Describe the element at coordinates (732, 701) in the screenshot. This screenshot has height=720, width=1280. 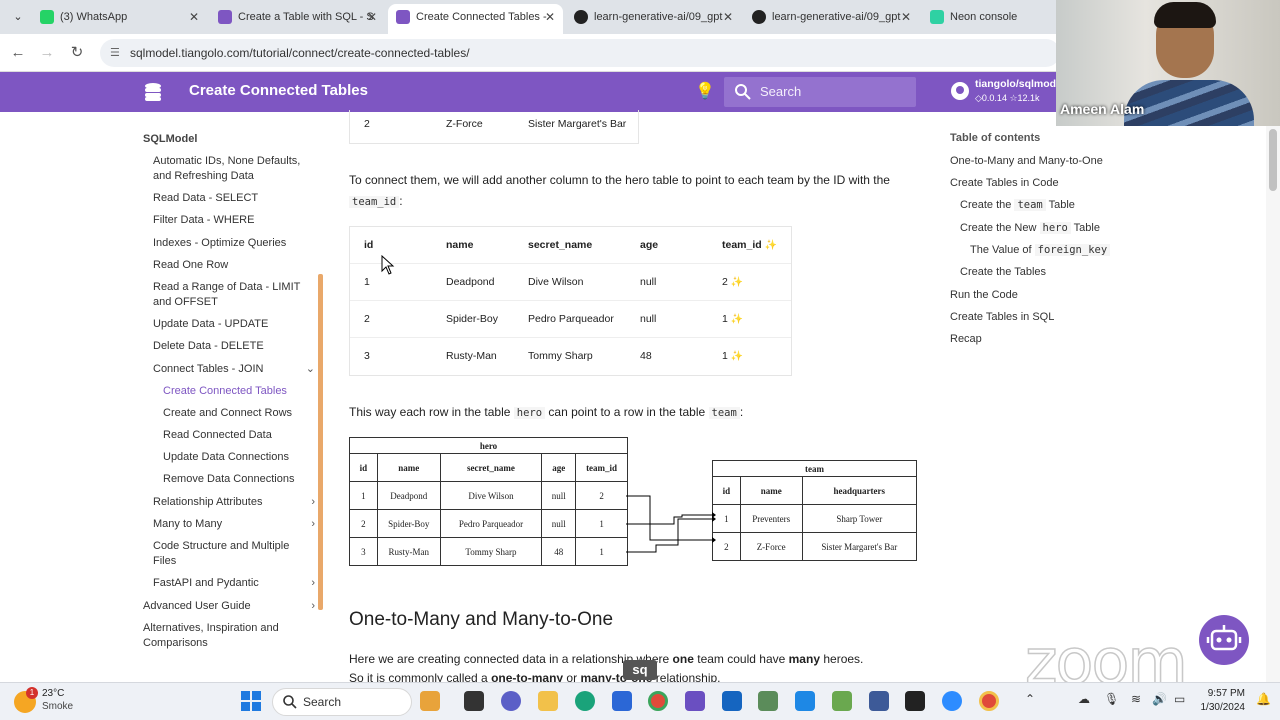
I see `outlook-icon` at that location.